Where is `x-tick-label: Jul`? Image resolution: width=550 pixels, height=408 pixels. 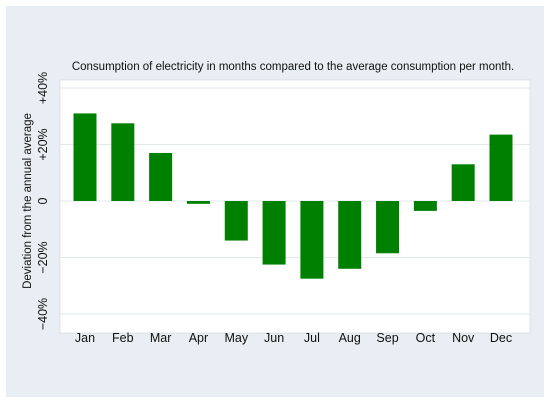
x-tick-label: Jul is located at coordinates (312, 338).